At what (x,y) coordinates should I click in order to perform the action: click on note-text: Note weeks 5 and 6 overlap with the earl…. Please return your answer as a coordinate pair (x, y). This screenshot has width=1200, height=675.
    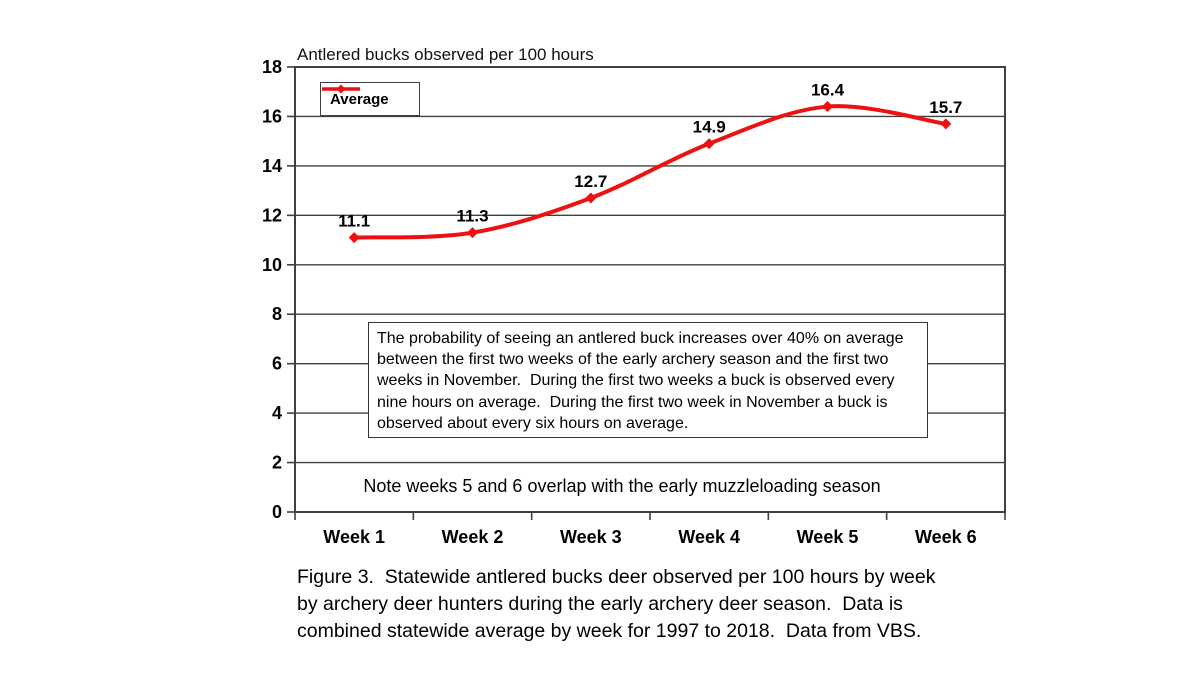
    Looking at the image, I should click on (622, 486).